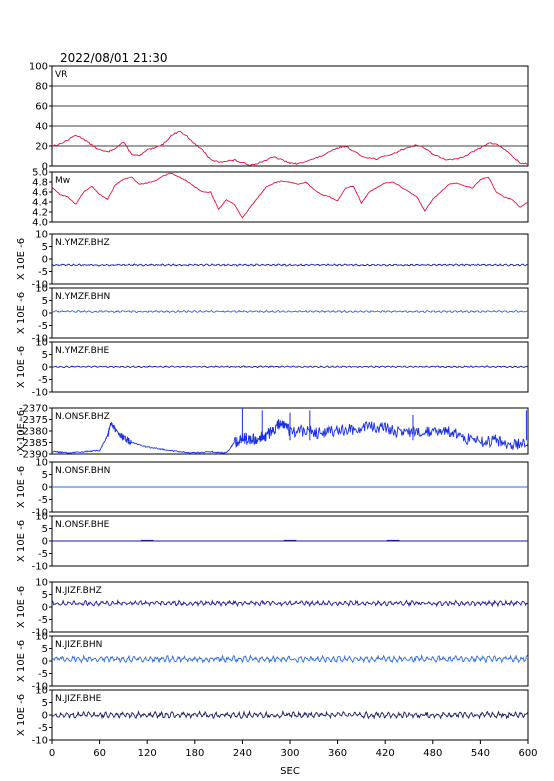  I want to click on panel-n-ymzf-bhn: 105 0-5 -10 N.YMZF.BHN X 10E -6, so click(272, 314).